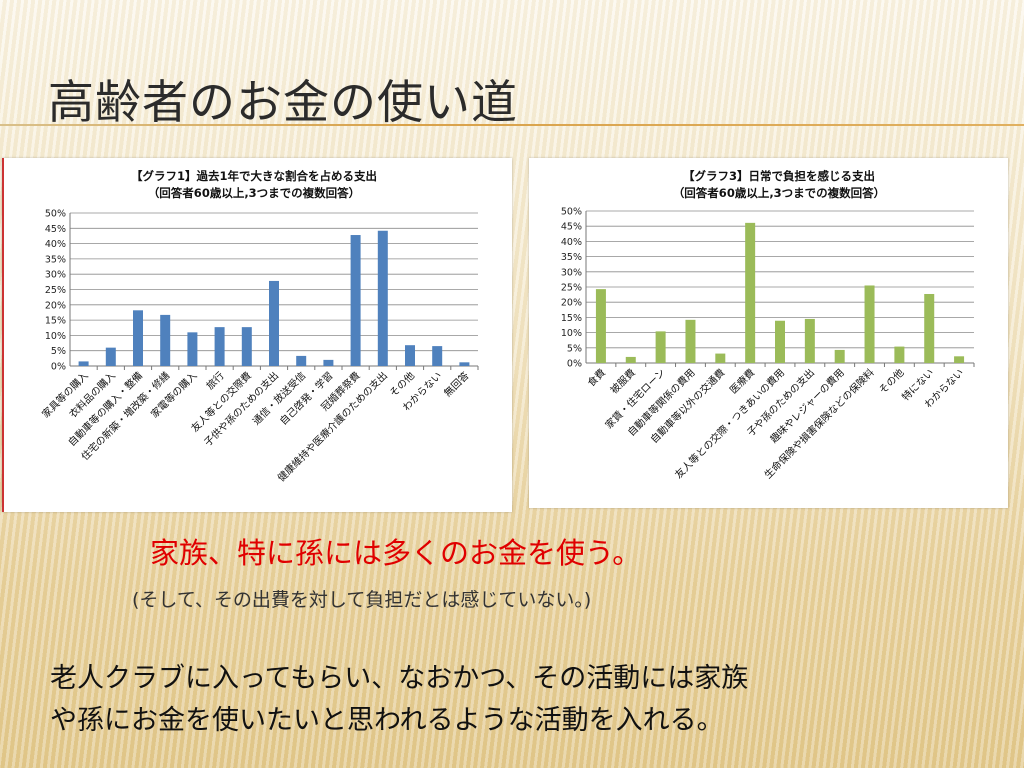  What do you see at coordinates (387, 720) in the screenshot?
I see `proposal-line-2: や孫にお金を使いたいと思われるような活動を入れる。` at bounding box center [387, 720].